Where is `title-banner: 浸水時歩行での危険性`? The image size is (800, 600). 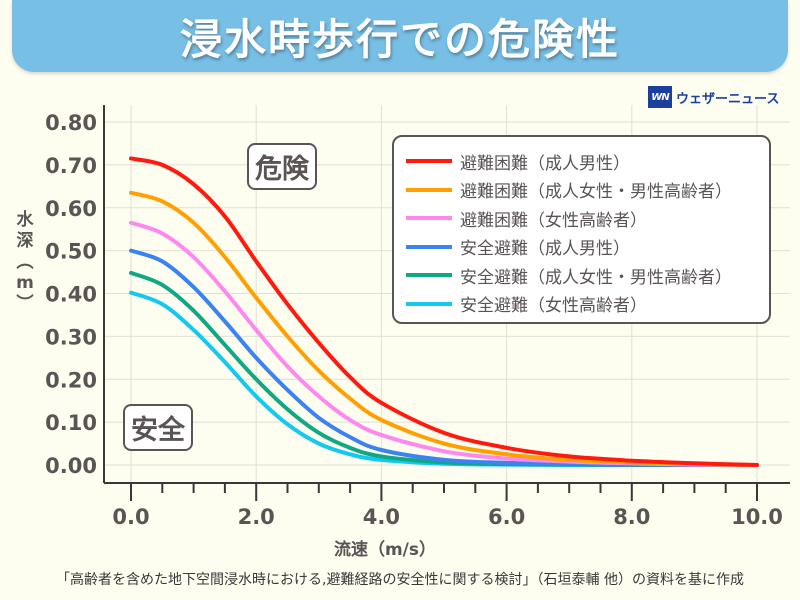 title-banner: 浸水時歩行での危険性 is located at coordinates (400, 36).